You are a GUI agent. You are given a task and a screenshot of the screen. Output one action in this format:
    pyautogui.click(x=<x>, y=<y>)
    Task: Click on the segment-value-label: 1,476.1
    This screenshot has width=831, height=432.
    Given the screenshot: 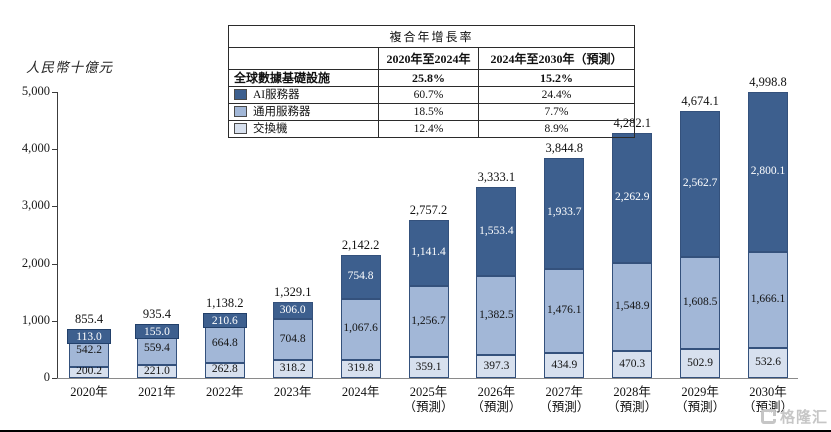 What is the action you would take?
    pyautogui.click(x=564, y=309)
    